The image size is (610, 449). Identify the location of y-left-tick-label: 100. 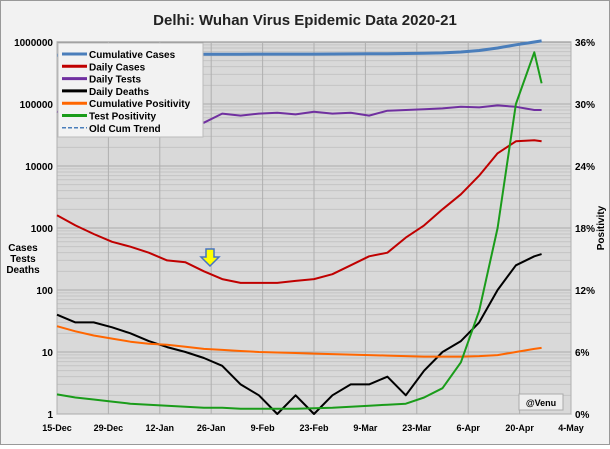
(44, 291).